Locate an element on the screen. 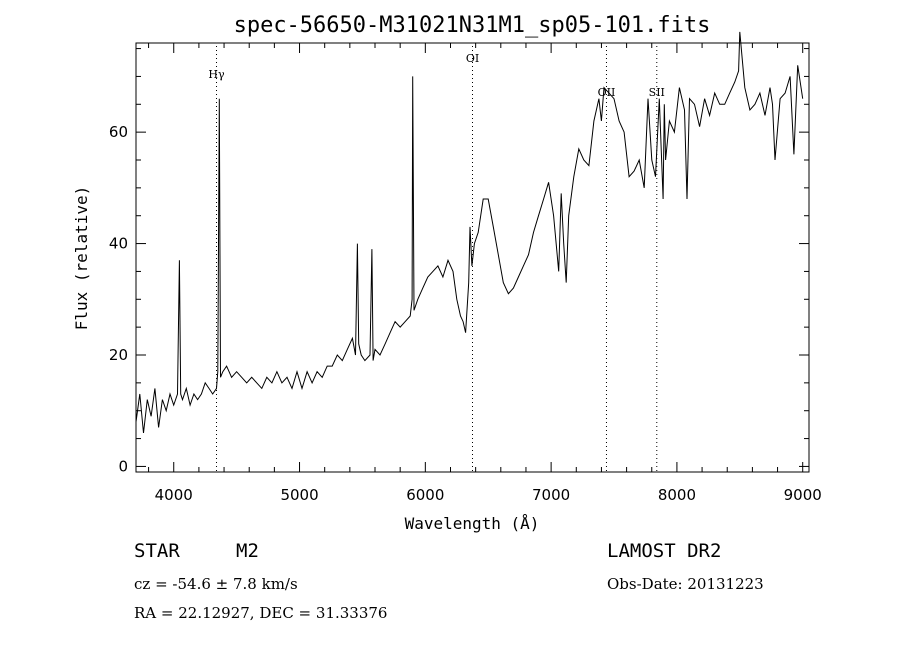 The height and width of the screenshot is (650, 900). coordinates-line: RA = 22.12927, DEC = 31.33376 is located at coordinates (261, 613).